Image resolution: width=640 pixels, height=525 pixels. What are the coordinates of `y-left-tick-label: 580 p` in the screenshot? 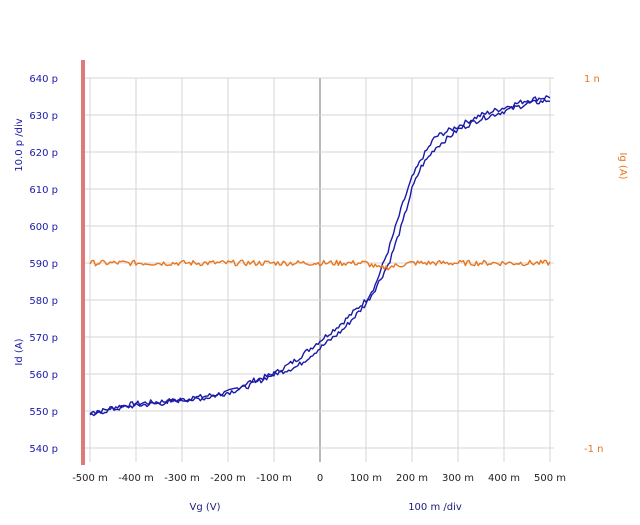 It's located at (43, 301).